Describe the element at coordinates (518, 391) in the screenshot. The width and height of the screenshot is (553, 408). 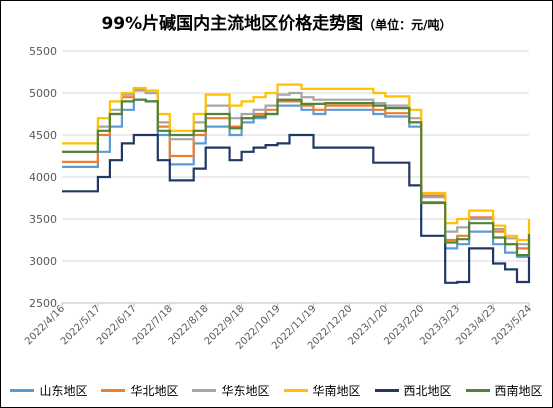
I see `legend-label: 西南地区` at that location.